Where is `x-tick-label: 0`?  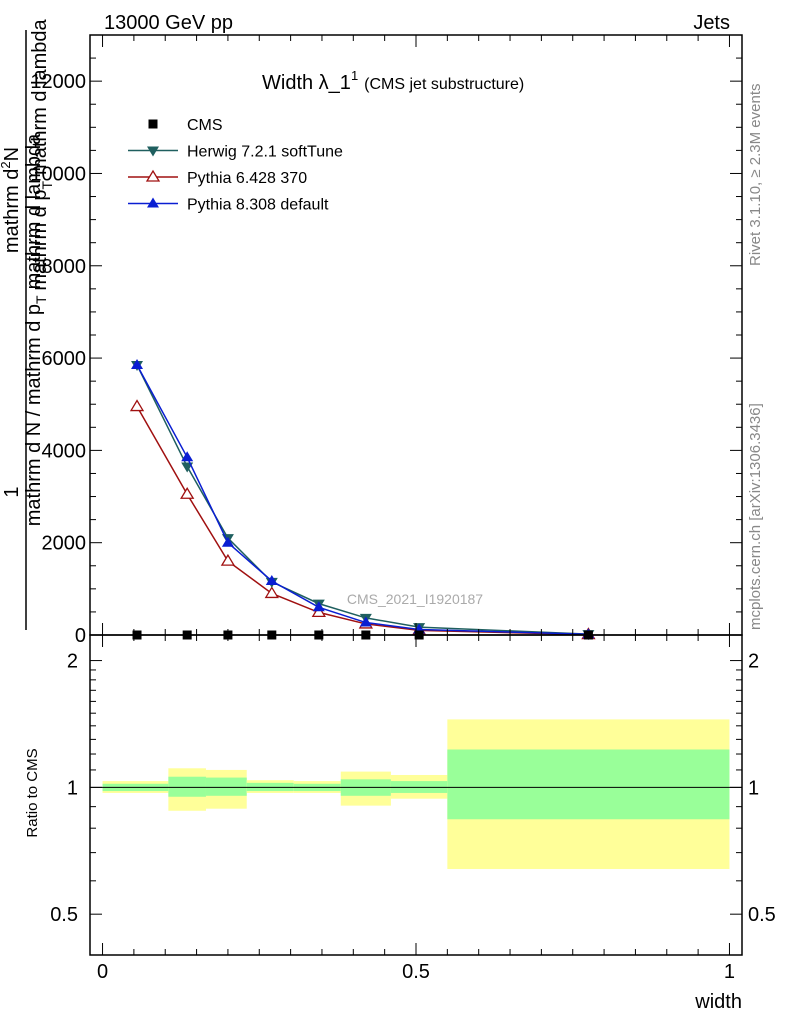 x-tick-label: 0 is located at coordinates (102, 972).